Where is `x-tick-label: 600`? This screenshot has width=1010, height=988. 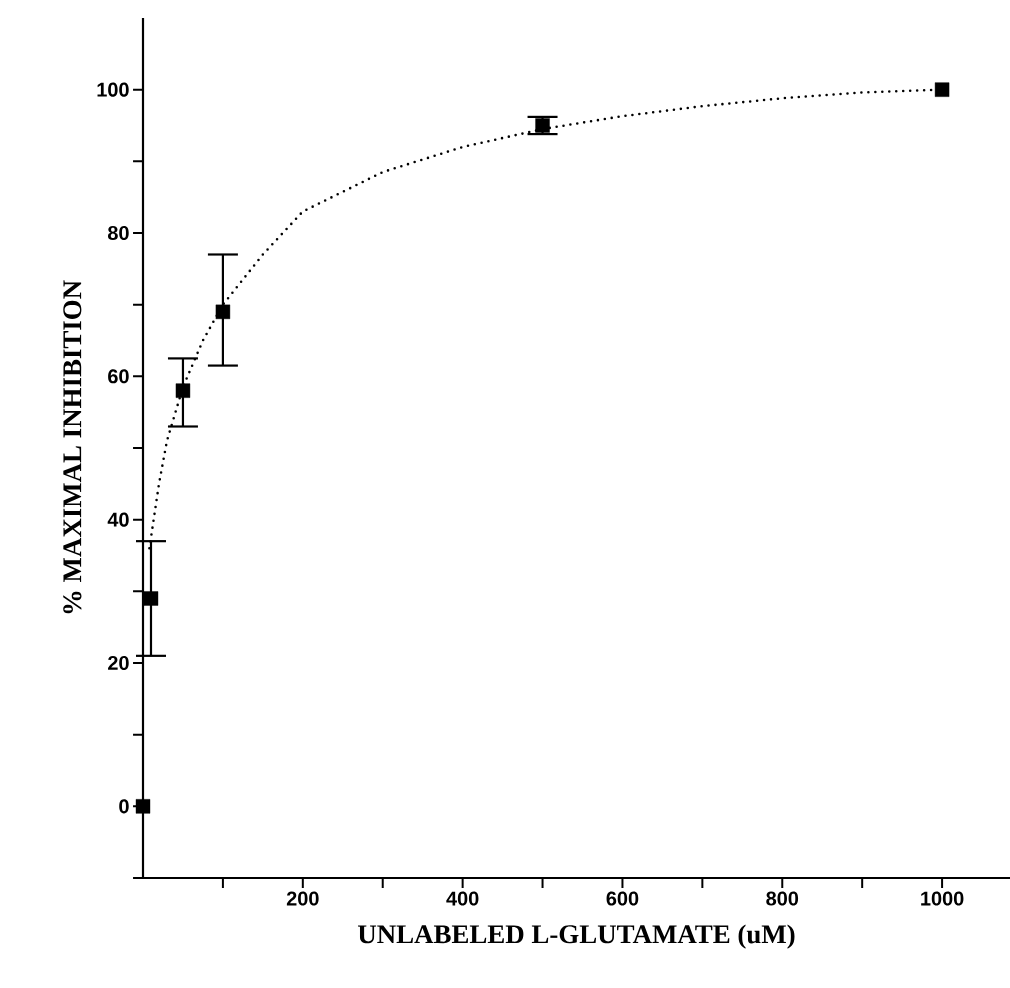
x-tick-label: 600 is located at coordinates (622, 898).